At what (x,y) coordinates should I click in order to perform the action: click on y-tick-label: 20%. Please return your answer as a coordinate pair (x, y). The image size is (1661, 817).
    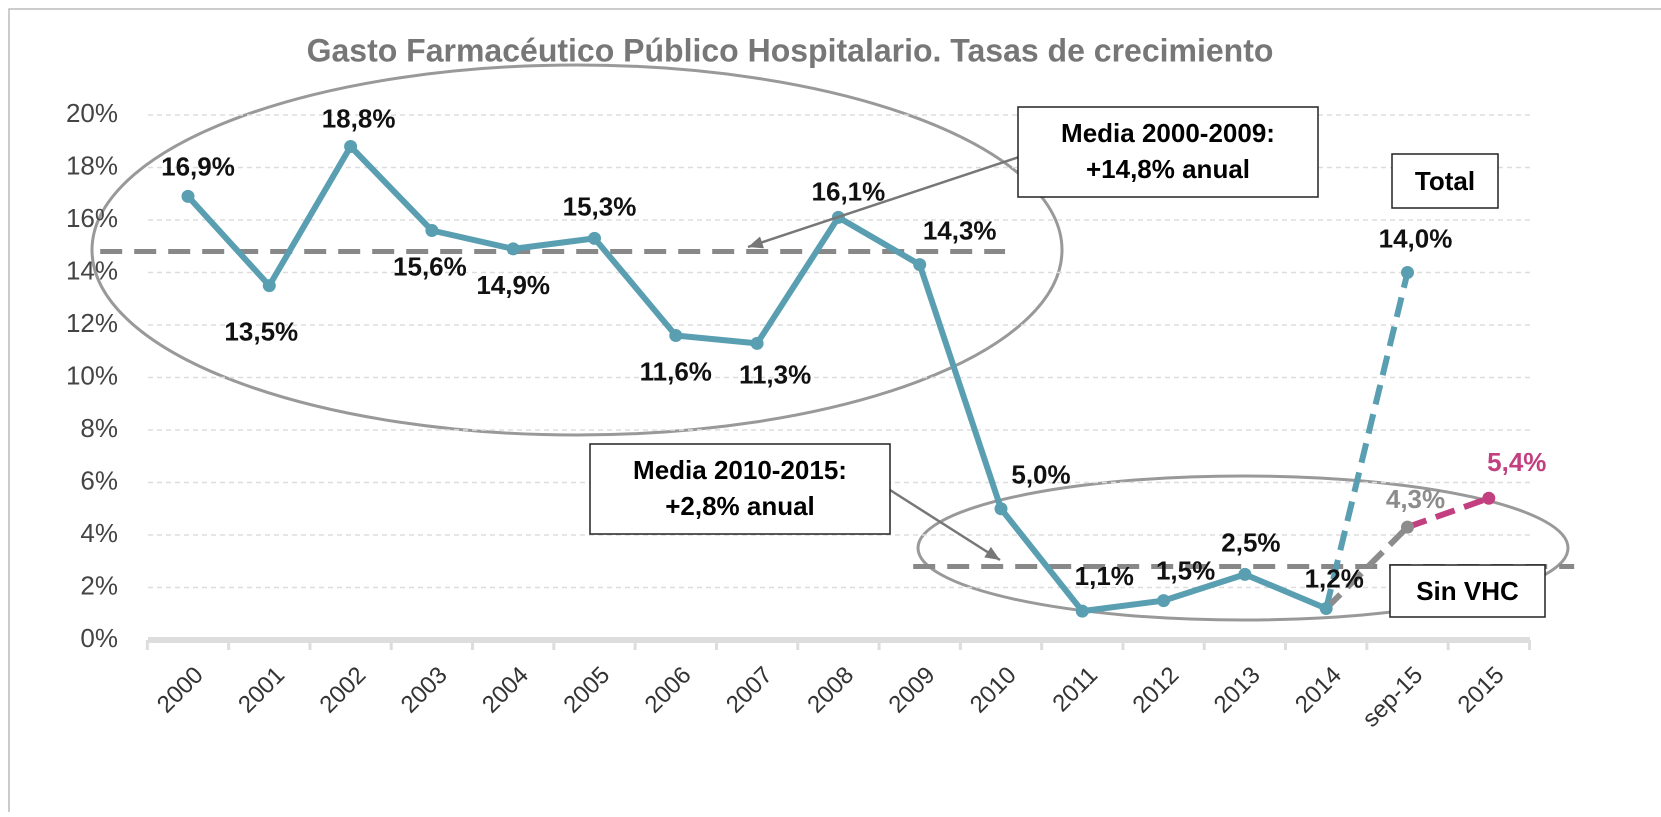
    Looking at the image, I should click on (92, 113).